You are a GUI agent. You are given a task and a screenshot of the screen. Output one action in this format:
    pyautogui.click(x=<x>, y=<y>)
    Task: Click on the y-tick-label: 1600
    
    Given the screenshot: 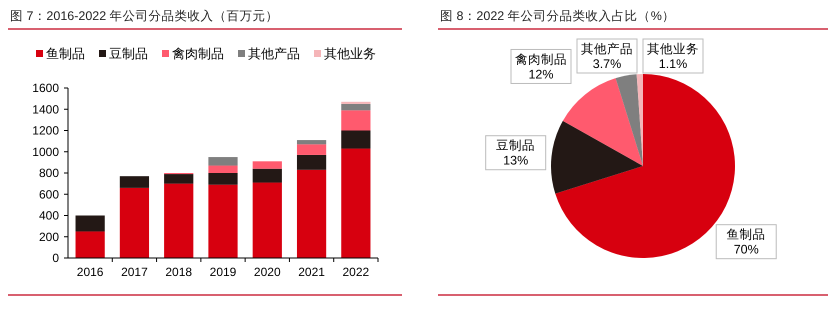 What is the action you would take?
    pyautogui.click(x=46, y=88)
    